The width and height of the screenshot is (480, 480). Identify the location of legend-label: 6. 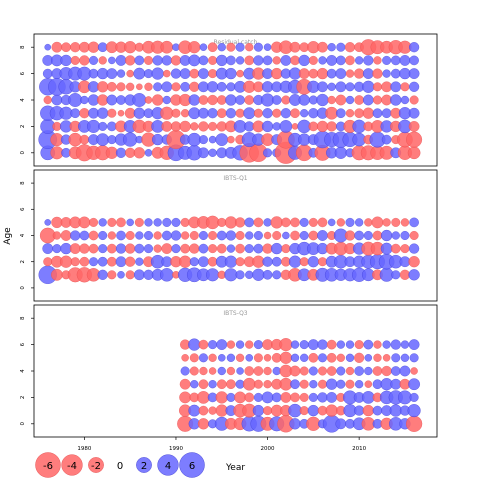
(192, 466).